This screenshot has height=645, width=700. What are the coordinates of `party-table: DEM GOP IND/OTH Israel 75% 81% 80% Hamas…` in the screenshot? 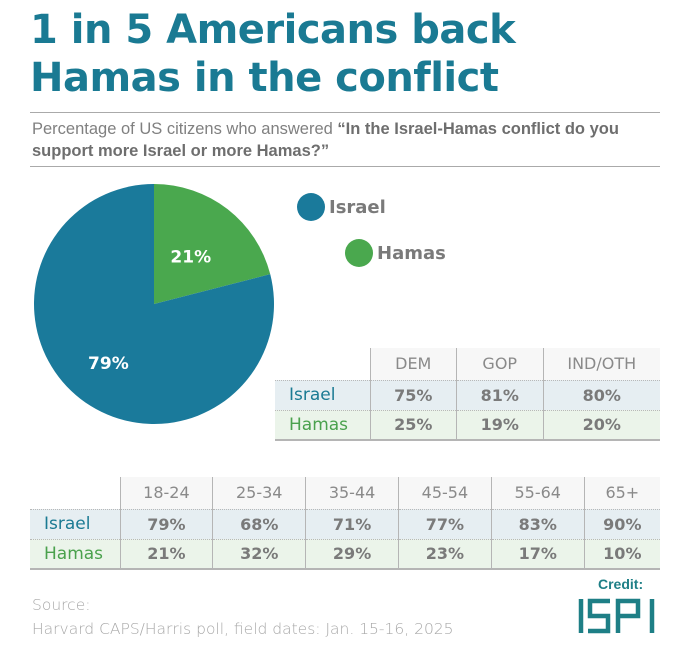 It's located at (467, 394).